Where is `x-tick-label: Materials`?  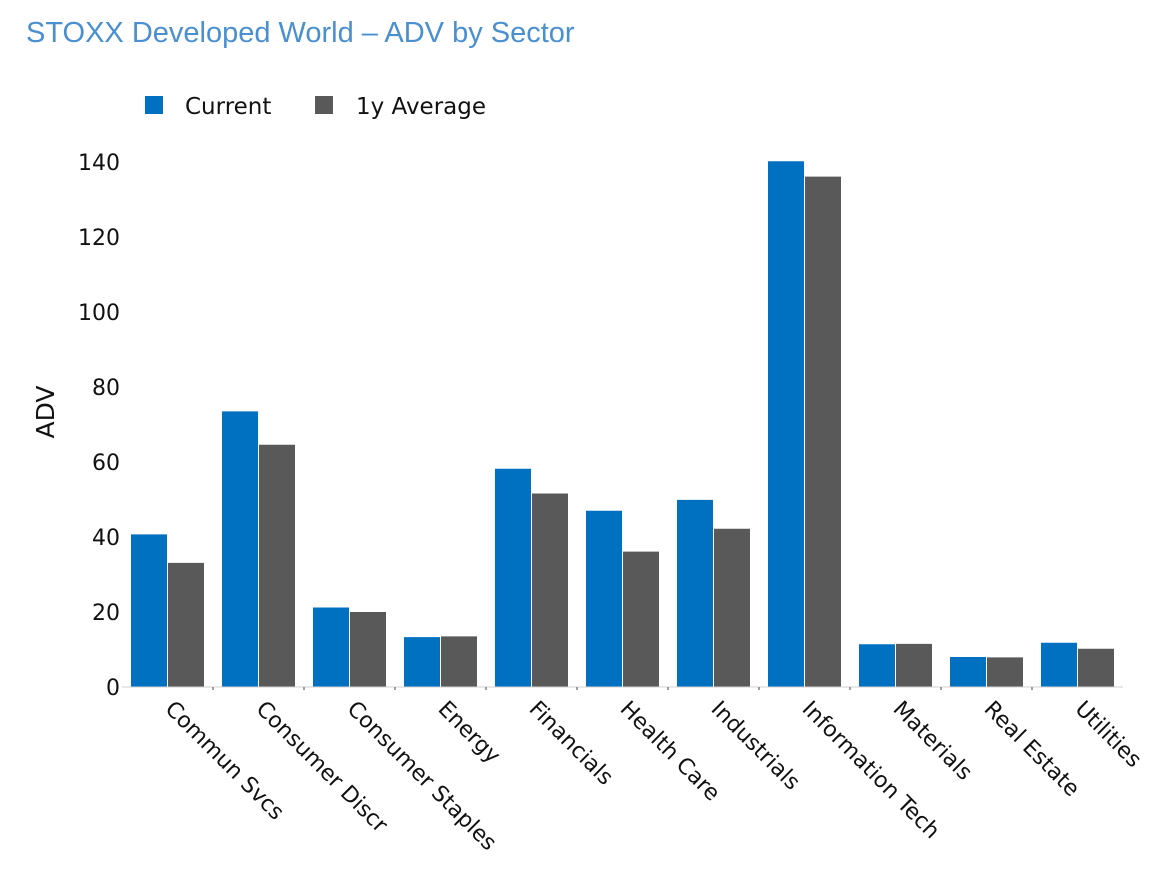
x-tick-label: Materials is located at coordinates (932, 741).